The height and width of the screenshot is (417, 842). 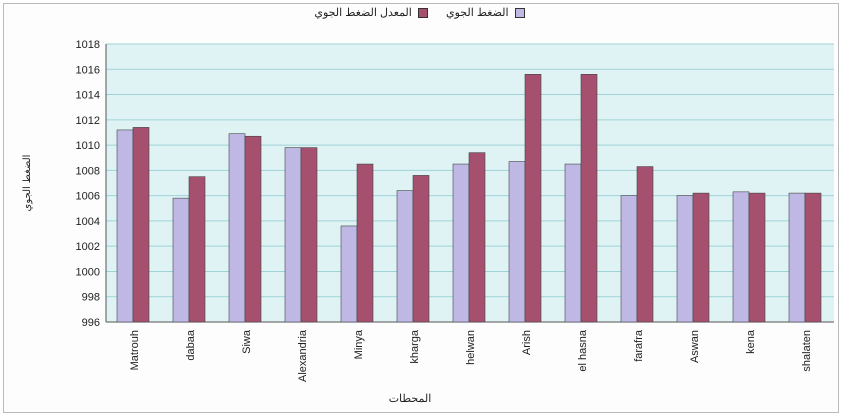 I want to click on x-tick-label: Alexandria, so click(x=303, y=355).